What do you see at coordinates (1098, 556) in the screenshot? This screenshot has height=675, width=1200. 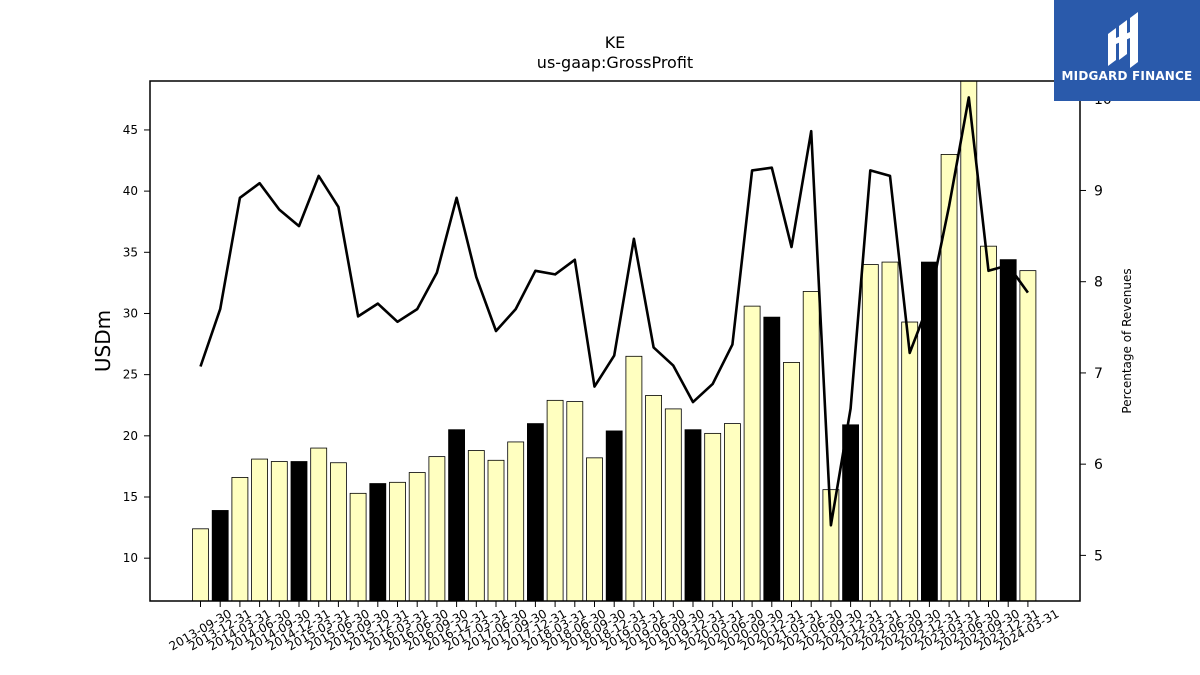 I see `y2-tick-label: 5` at bounding box center [1098, 556].